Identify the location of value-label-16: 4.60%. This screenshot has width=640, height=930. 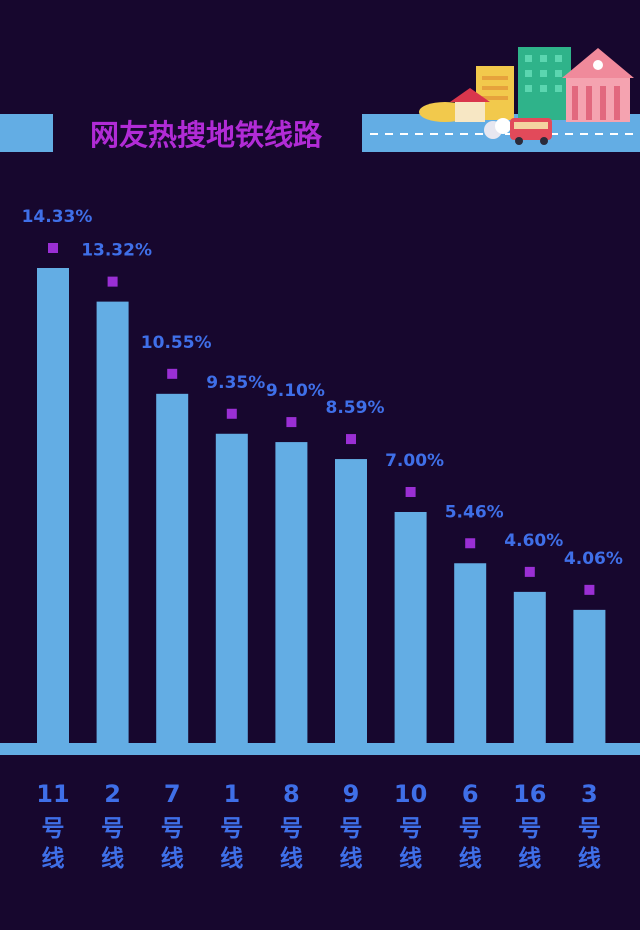
(533, 541).